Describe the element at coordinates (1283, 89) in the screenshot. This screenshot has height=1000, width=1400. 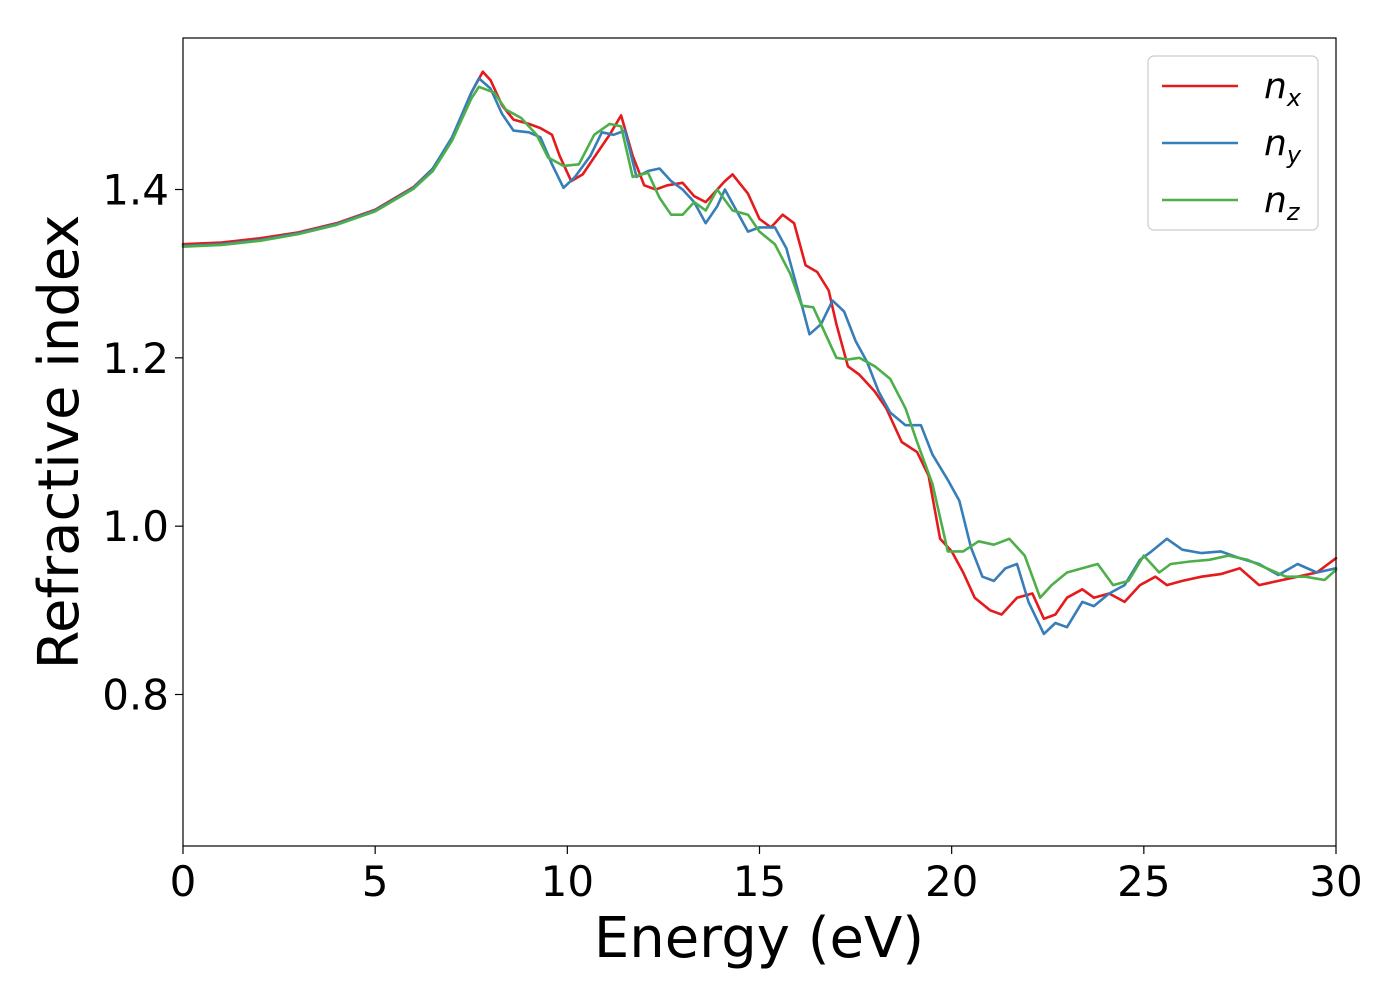
I see `legend-label-nx: nx` at that location.